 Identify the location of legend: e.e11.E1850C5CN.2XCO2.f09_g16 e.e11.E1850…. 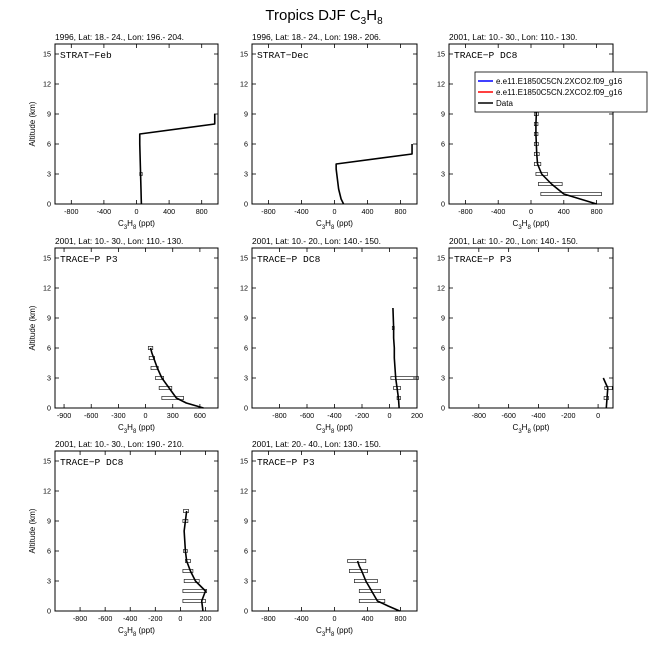
(561, 92).